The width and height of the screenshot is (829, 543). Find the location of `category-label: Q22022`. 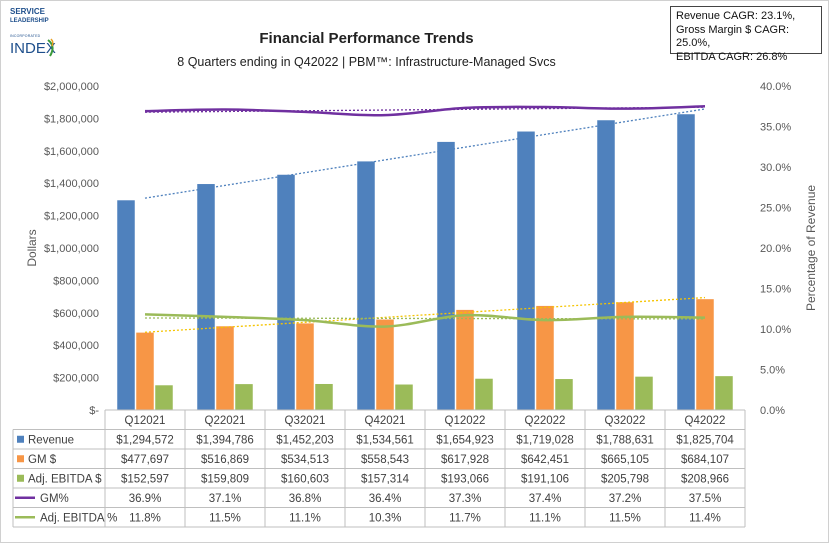

category-label: Q22022 is located at coordinates (545, 421).